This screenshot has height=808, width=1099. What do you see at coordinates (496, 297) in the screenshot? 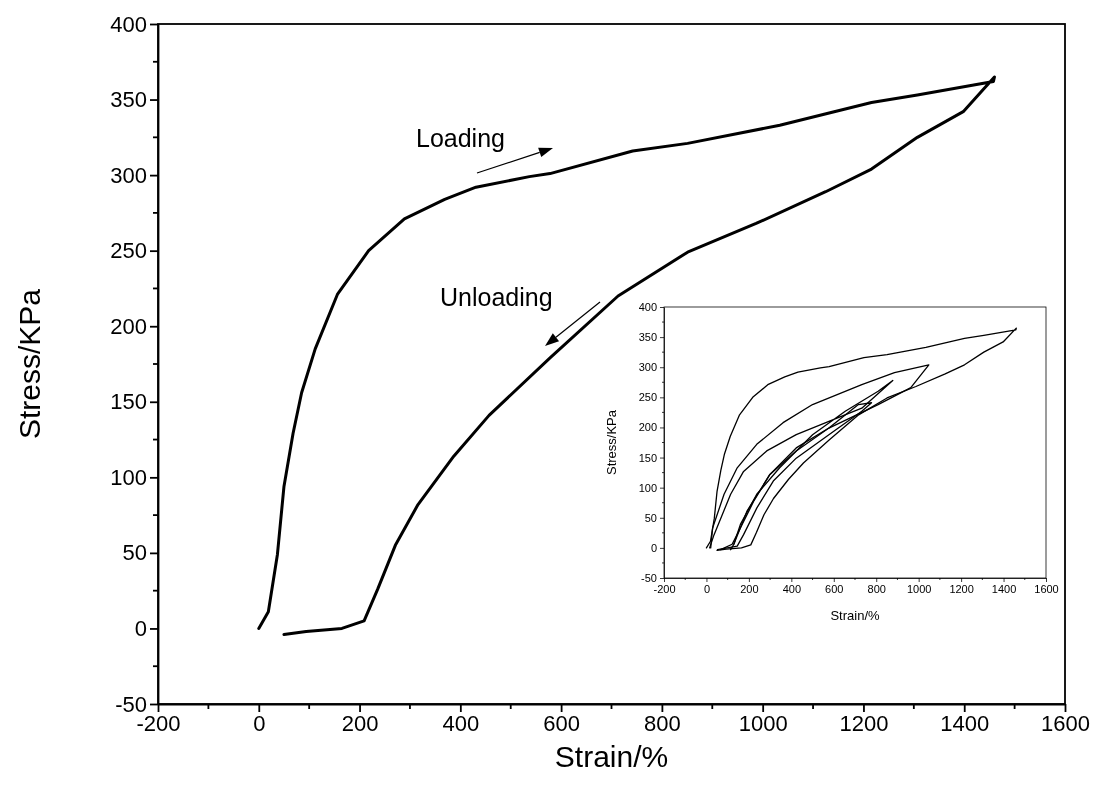
I see `annotation: Unloading` at bounding box center [496, 297].